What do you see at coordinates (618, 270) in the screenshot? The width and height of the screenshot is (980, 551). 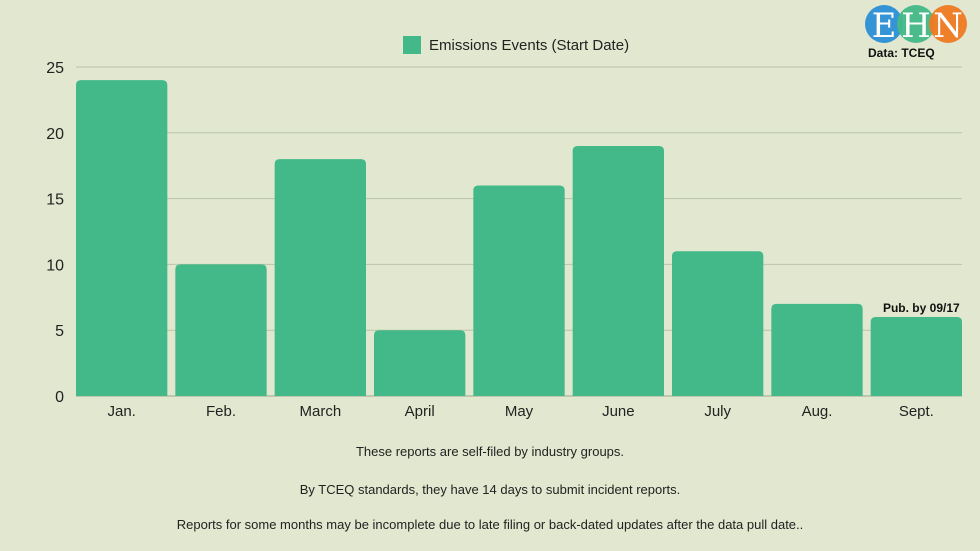 I see `bar-june` at bounding box center [618, 270].